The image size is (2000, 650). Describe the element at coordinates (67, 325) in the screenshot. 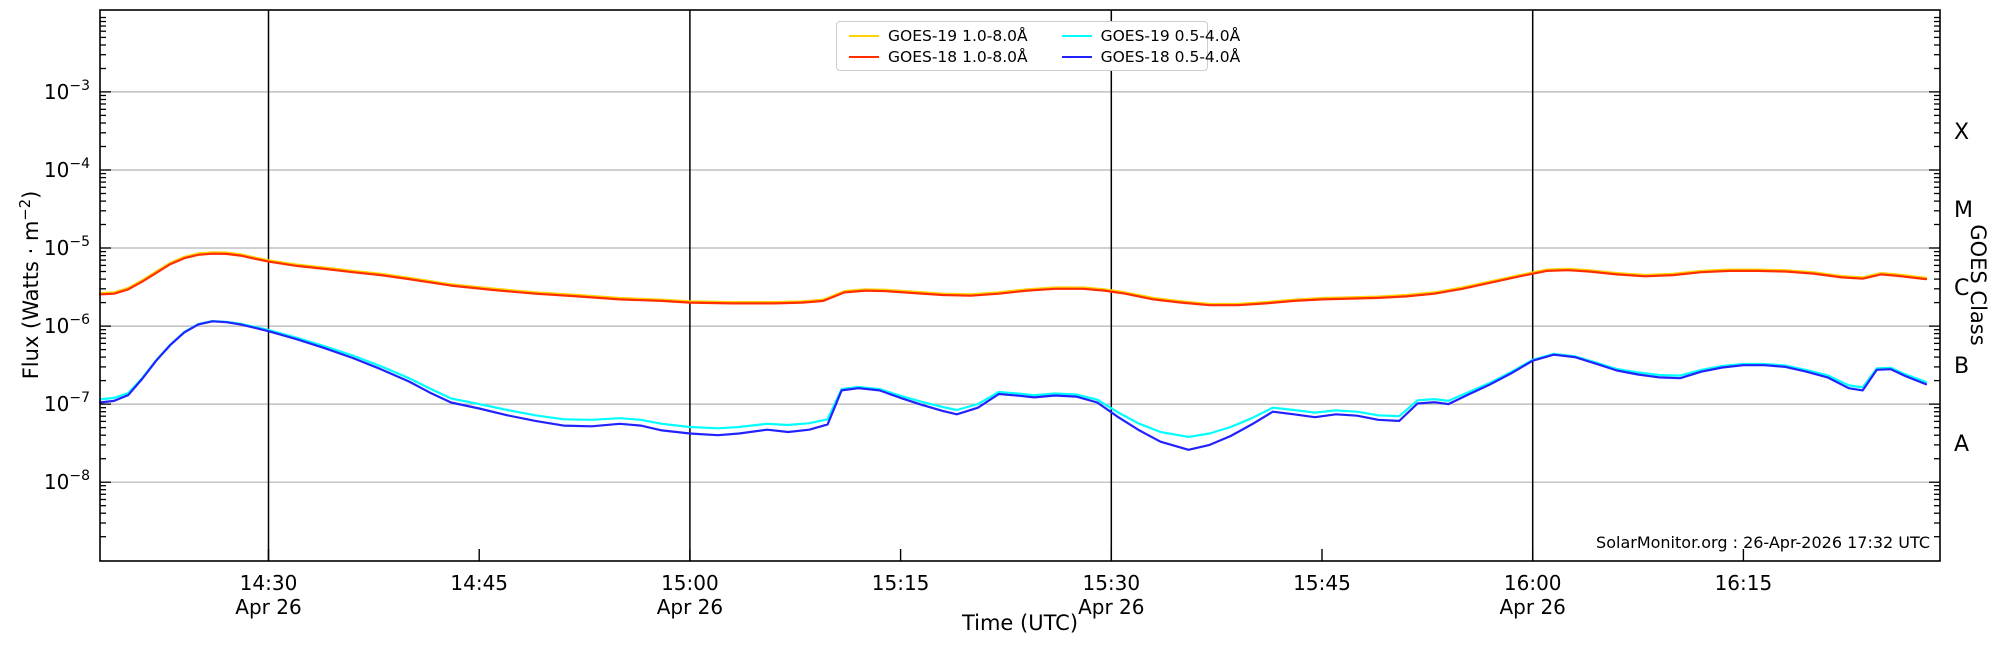

I see `y-tick-label: 10⁻⁶` at that location.